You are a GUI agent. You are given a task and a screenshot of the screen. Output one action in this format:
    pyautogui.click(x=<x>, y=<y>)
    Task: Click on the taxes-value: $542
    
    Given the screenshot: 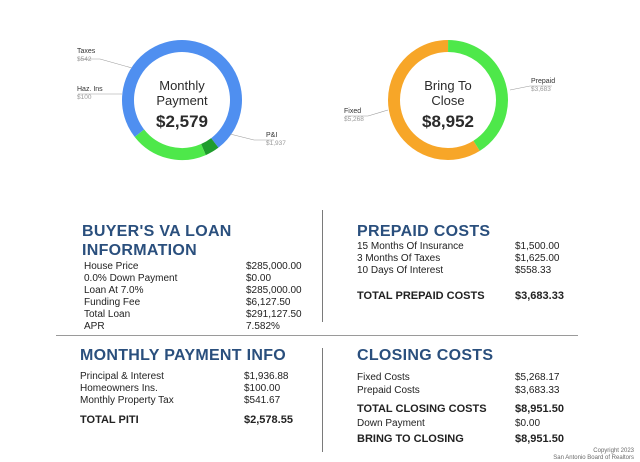 What is the action you would take?
    pyautogui.click(x=84, y=59)
    